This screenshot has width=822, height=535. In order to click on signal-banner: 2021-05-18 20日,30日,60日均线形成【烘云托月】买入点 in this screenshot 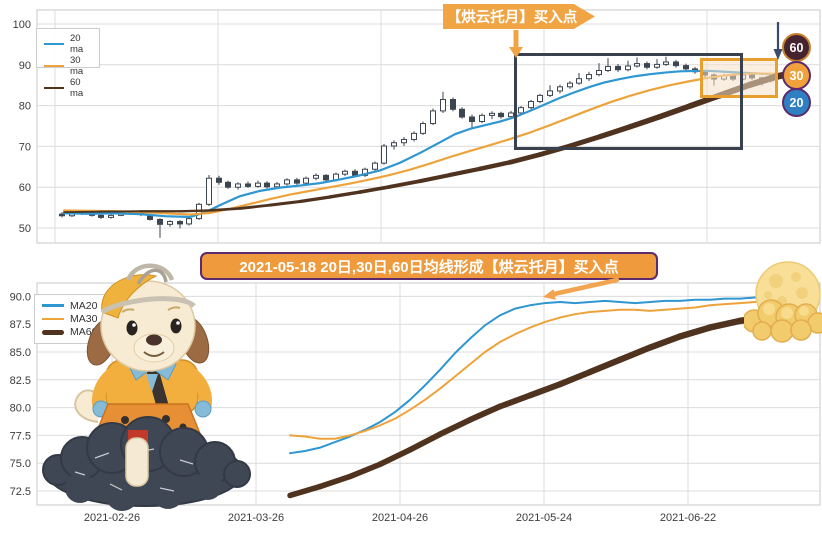, I will do `click(429, 266)`.